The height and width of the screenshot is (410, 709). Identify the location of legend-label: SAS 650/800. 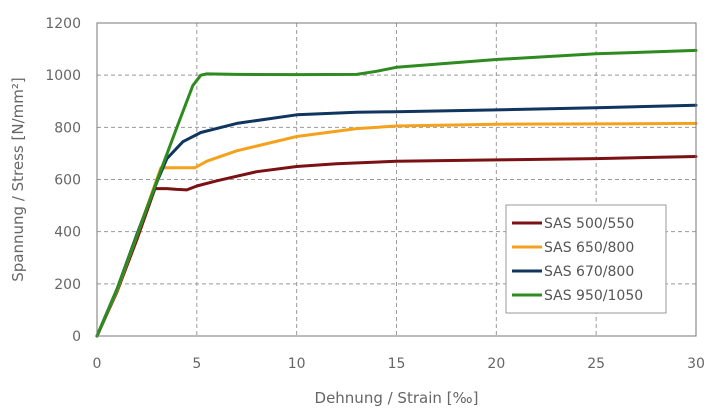
(589, 248).